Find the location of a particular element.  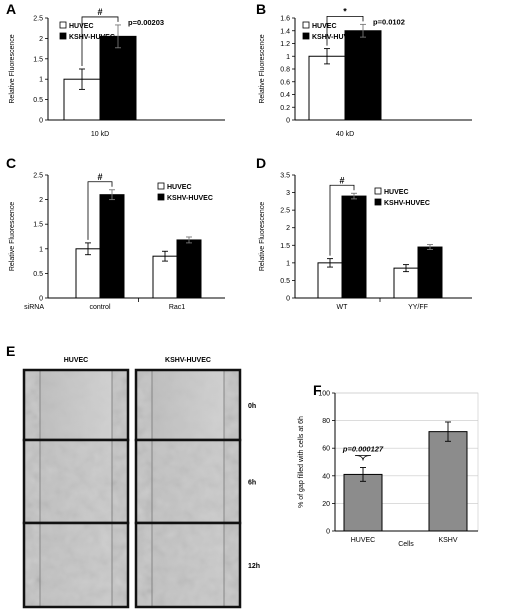

y-tick-label: 80 is located at coordinates (326, 421).